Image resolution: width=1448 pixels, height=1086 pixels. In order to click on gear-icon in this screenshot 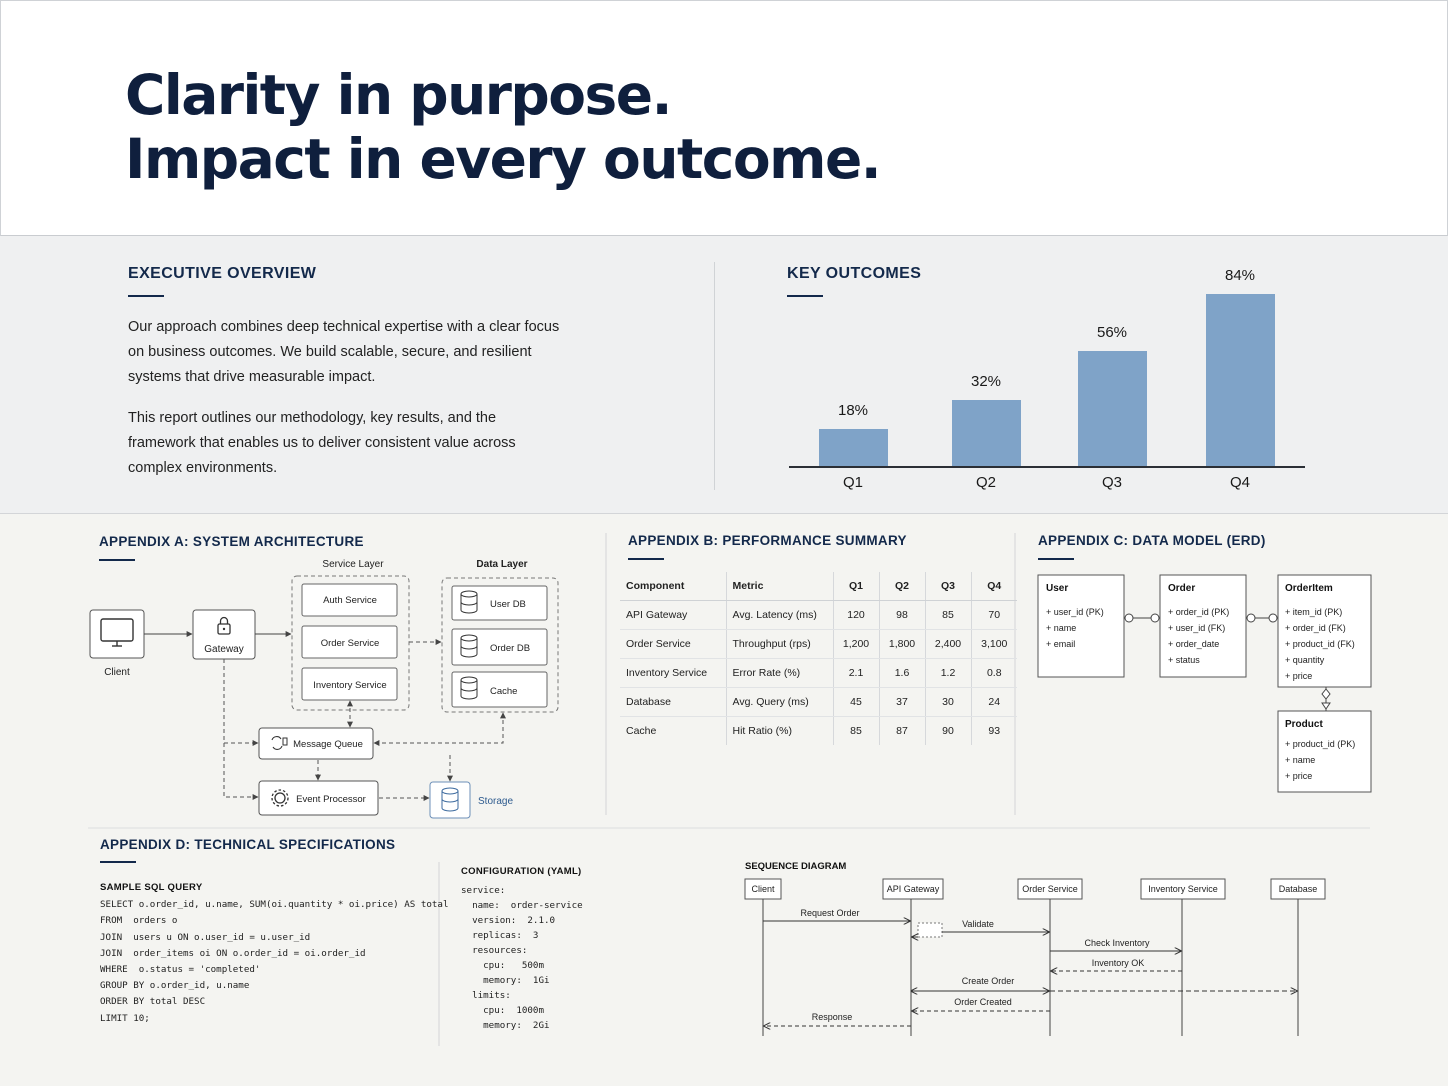, I will do `click(280, 798)`.